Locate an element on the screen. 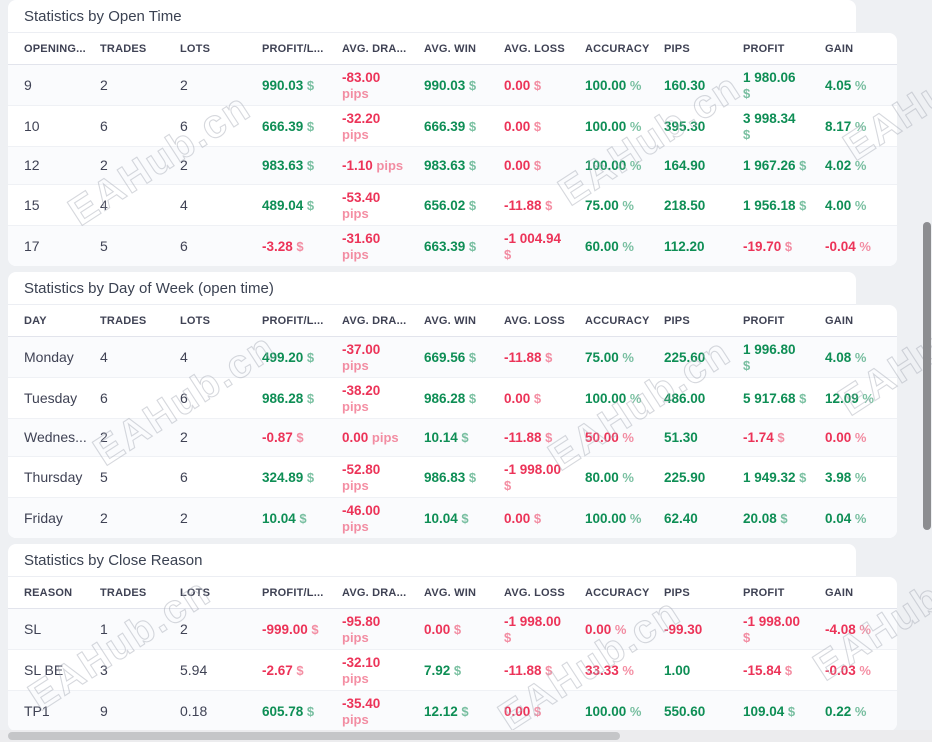  cell-text: TP1 is located at coordinates (37, 710).